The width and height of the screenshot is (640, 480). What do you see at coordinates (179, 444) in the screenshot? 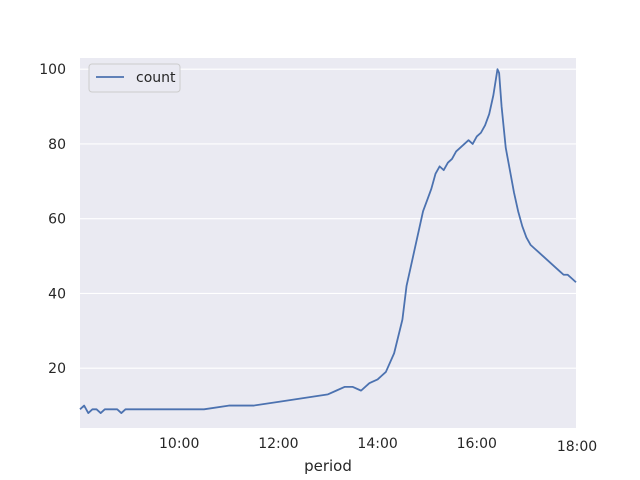
I see `x-tick-label: 10:00` at bounding box center [179, 444].